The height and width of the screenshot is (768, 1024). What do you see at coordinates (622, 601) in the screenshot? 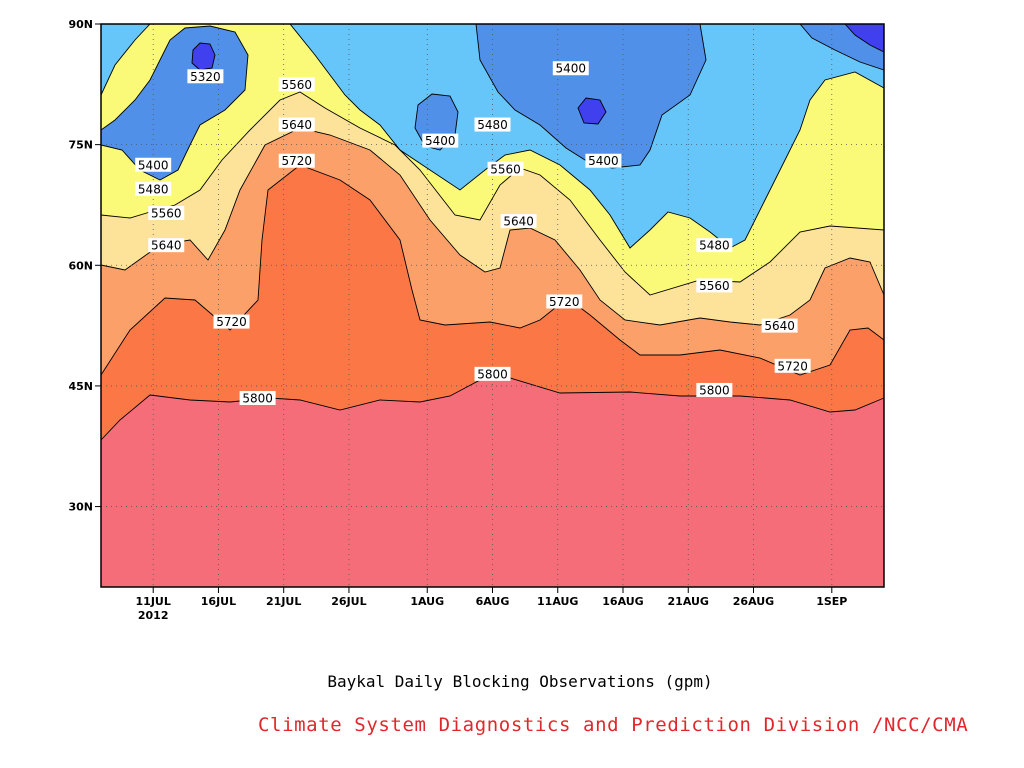
I see `x-tick-label: 16AUG` at bounding box center [622, 601].